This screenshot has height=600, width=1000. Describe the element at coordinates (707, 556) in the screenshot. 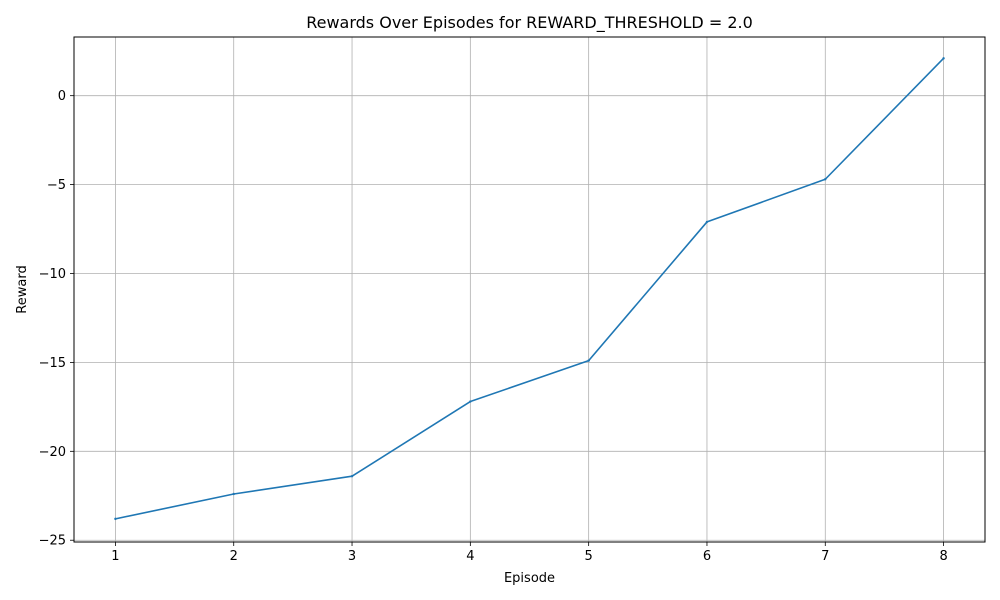

I see `x-tick-label: 6` at that location.